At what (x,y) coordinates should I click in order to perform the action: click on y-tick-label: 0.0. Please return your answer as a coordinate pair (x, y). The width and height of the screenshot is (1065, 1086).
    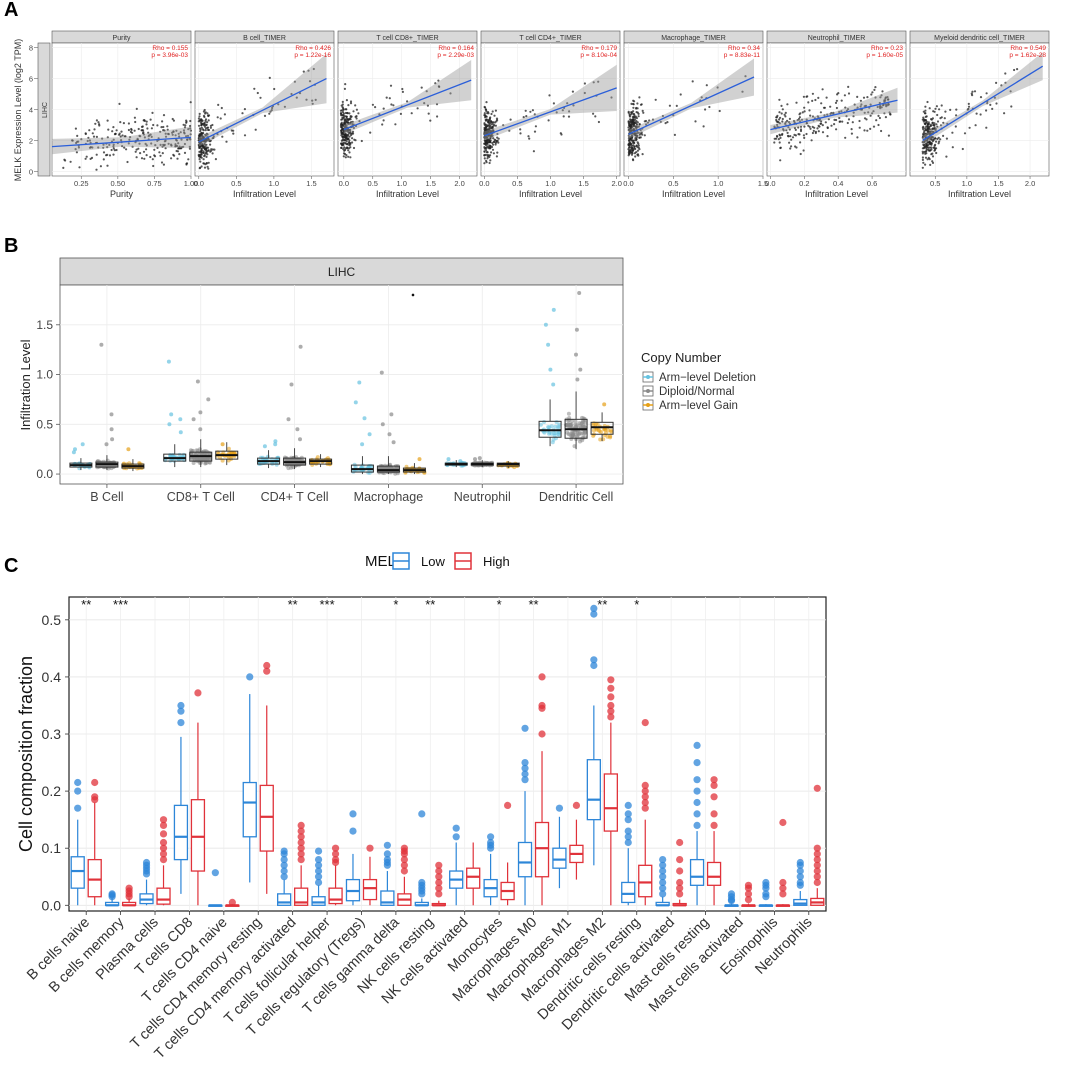
    Looking at the image, I should click on (44, 474).